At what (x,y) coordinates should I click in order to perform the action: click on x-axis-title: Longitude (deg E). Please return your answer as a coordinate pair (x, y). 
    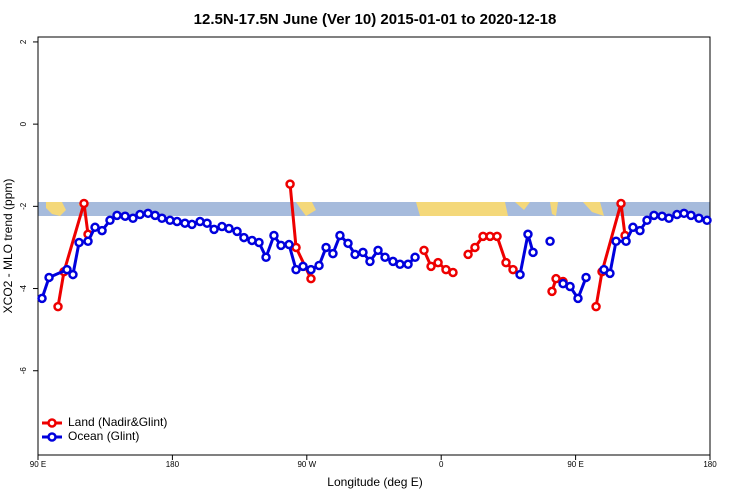
    Looking at the image, I should click on (374, 482).